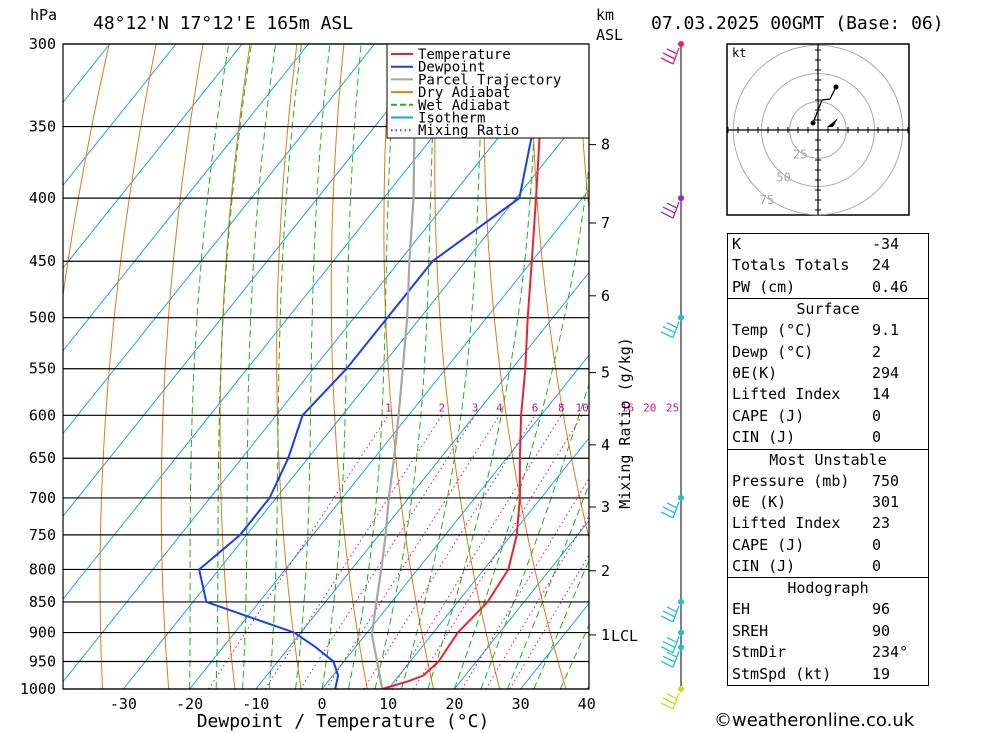  Describe the element at coordinates (464, 106) in the screenshot. I see `legend-label: Wet Adiabat` at that location.